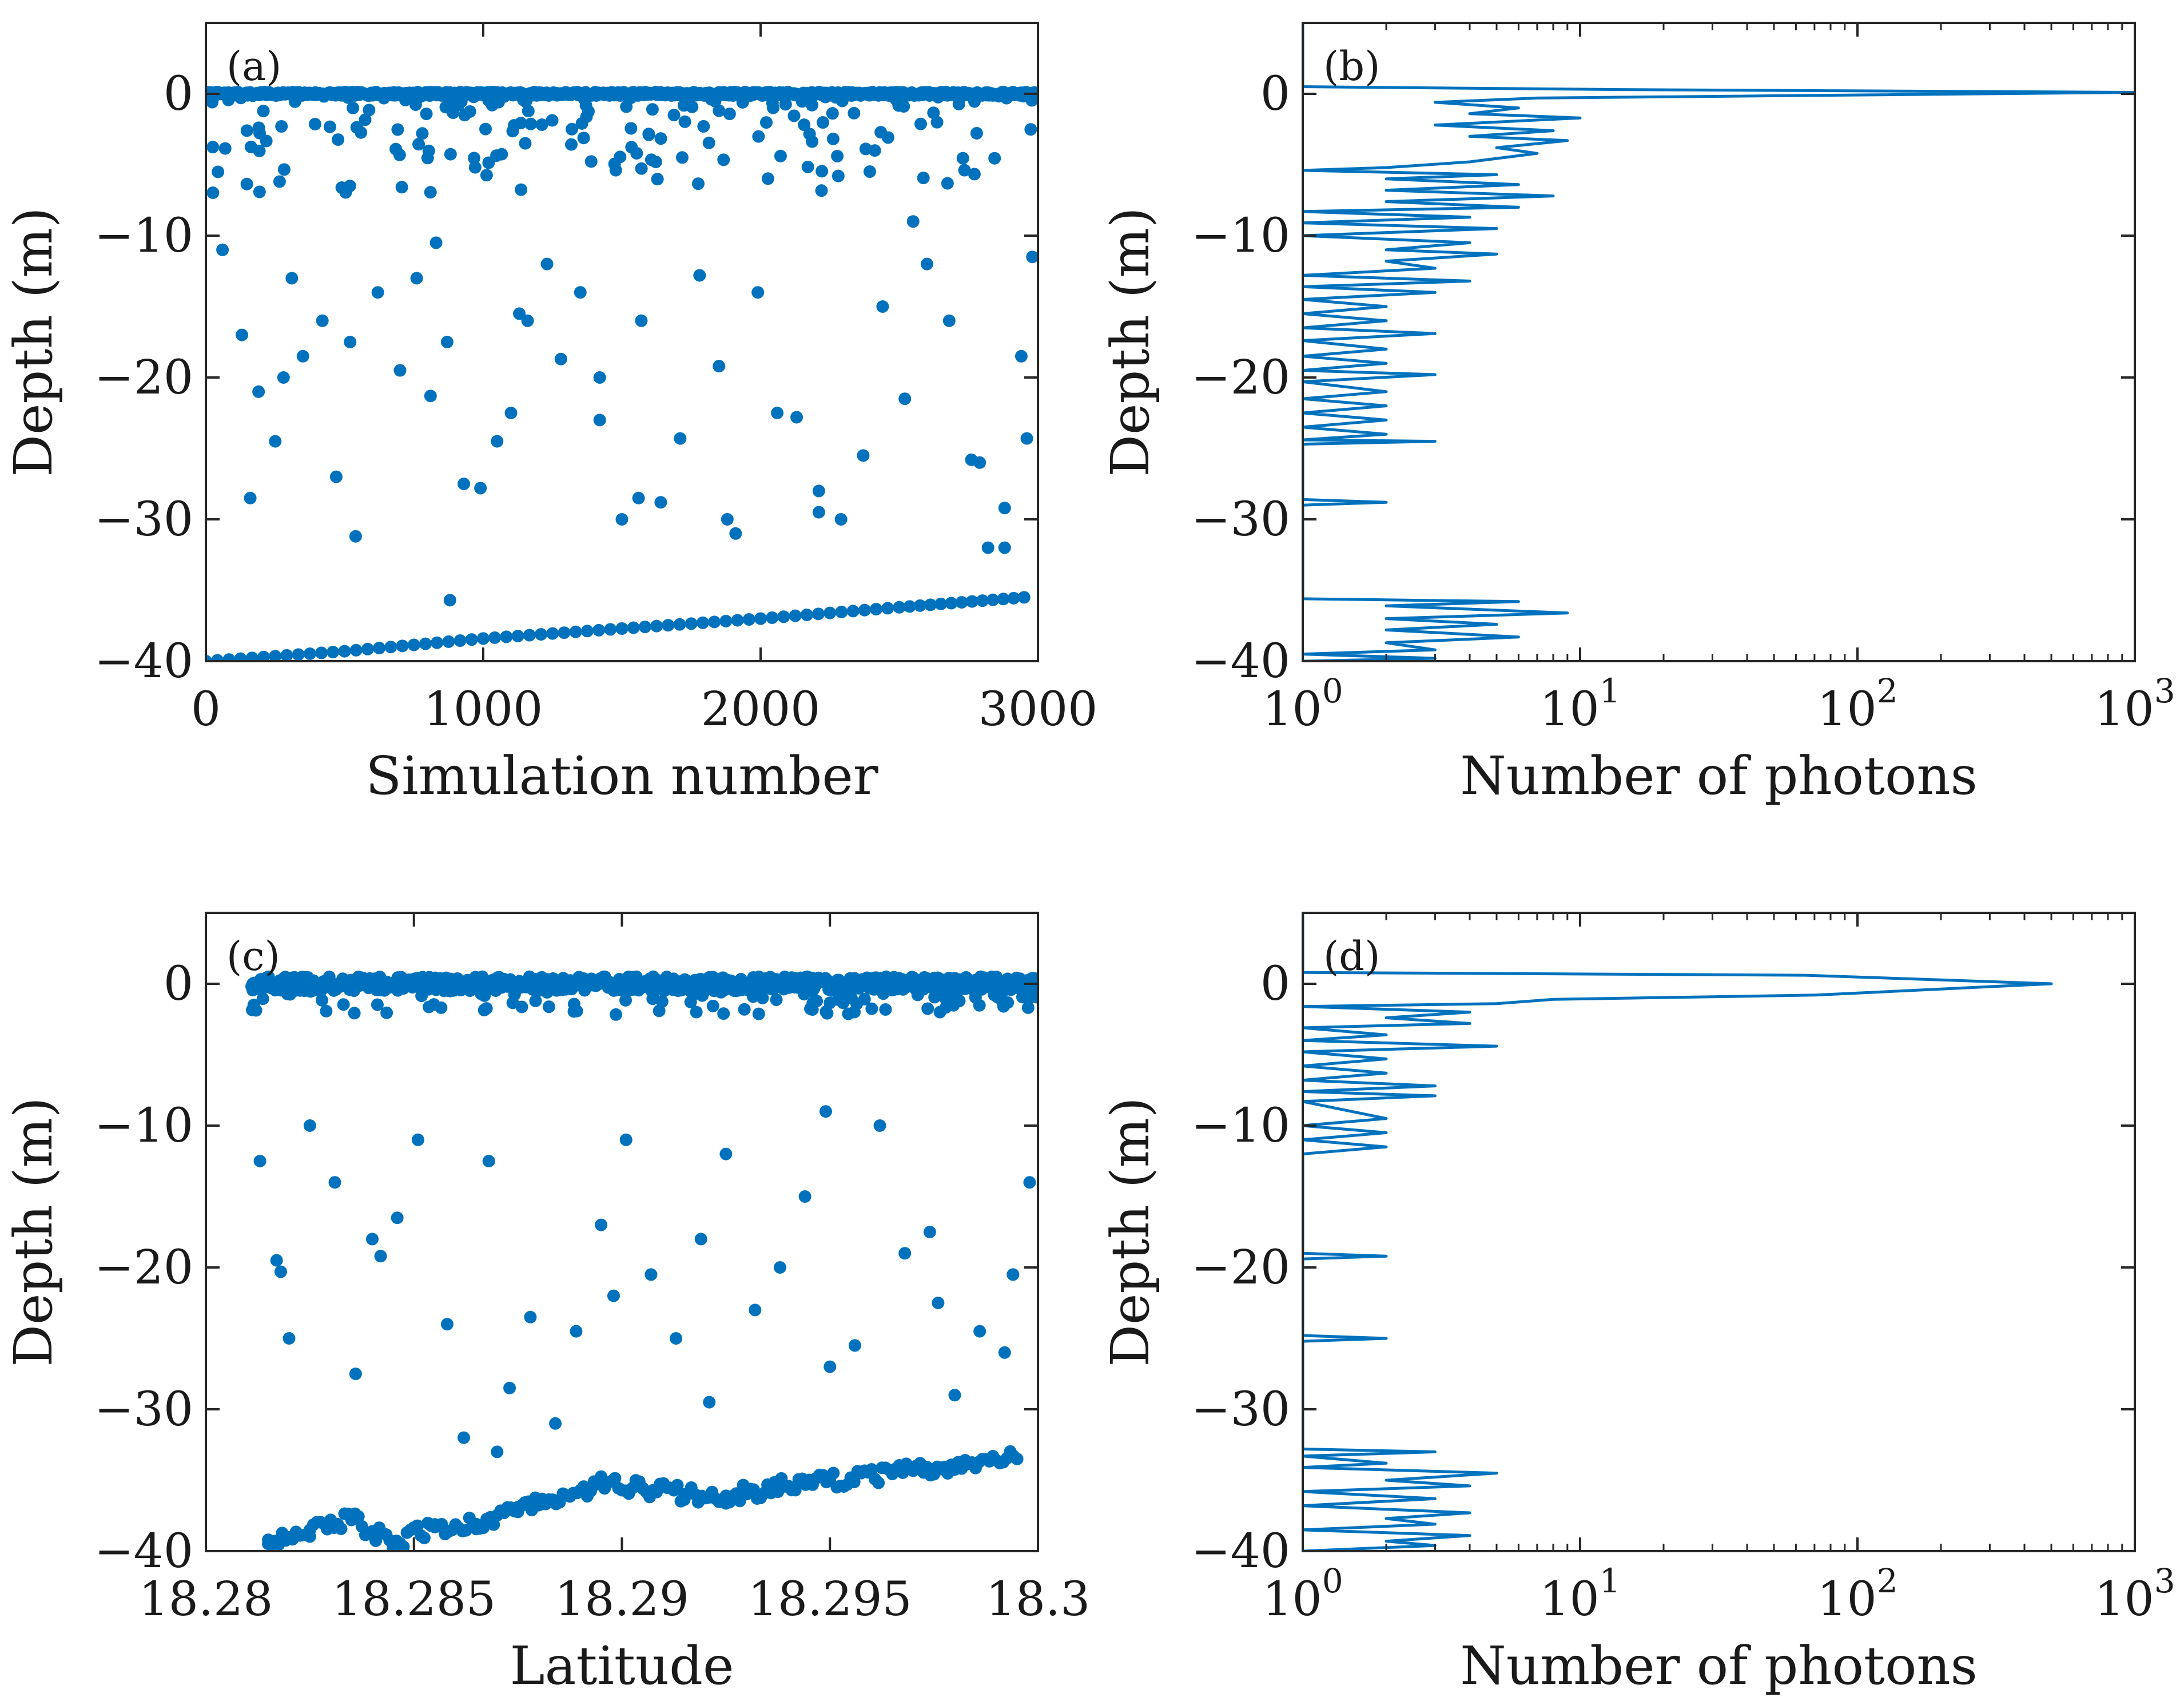 The height and width of the screenshot is (1705, 2184). I want to click on x-axis-label: Latitude, so click(622, 1665).